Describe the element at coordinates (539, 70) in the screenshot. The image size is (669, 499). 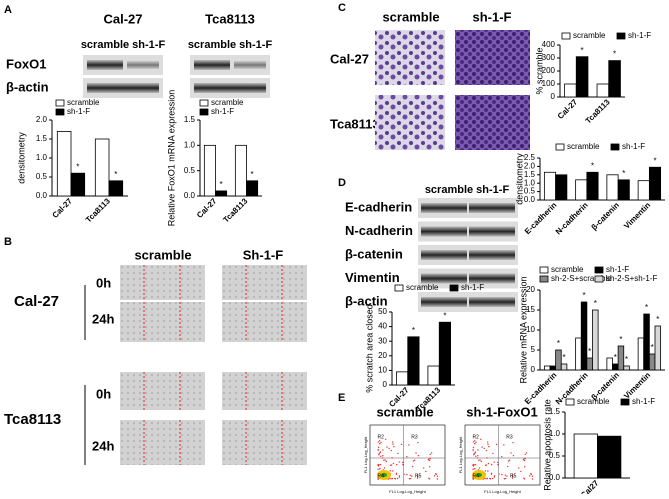
I see `y-axis-label: % scramble` at that location.